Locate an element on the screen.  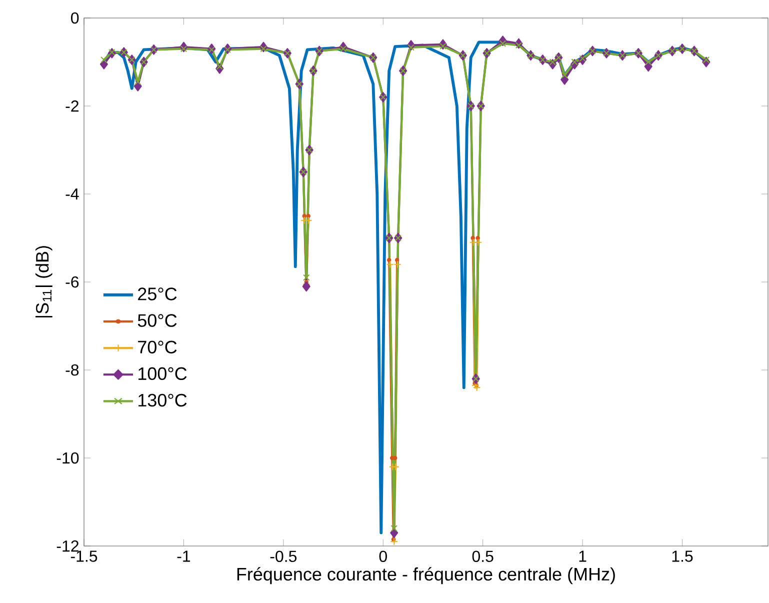
x-tick-label: -1.5 is located at coordinates (84, 556).